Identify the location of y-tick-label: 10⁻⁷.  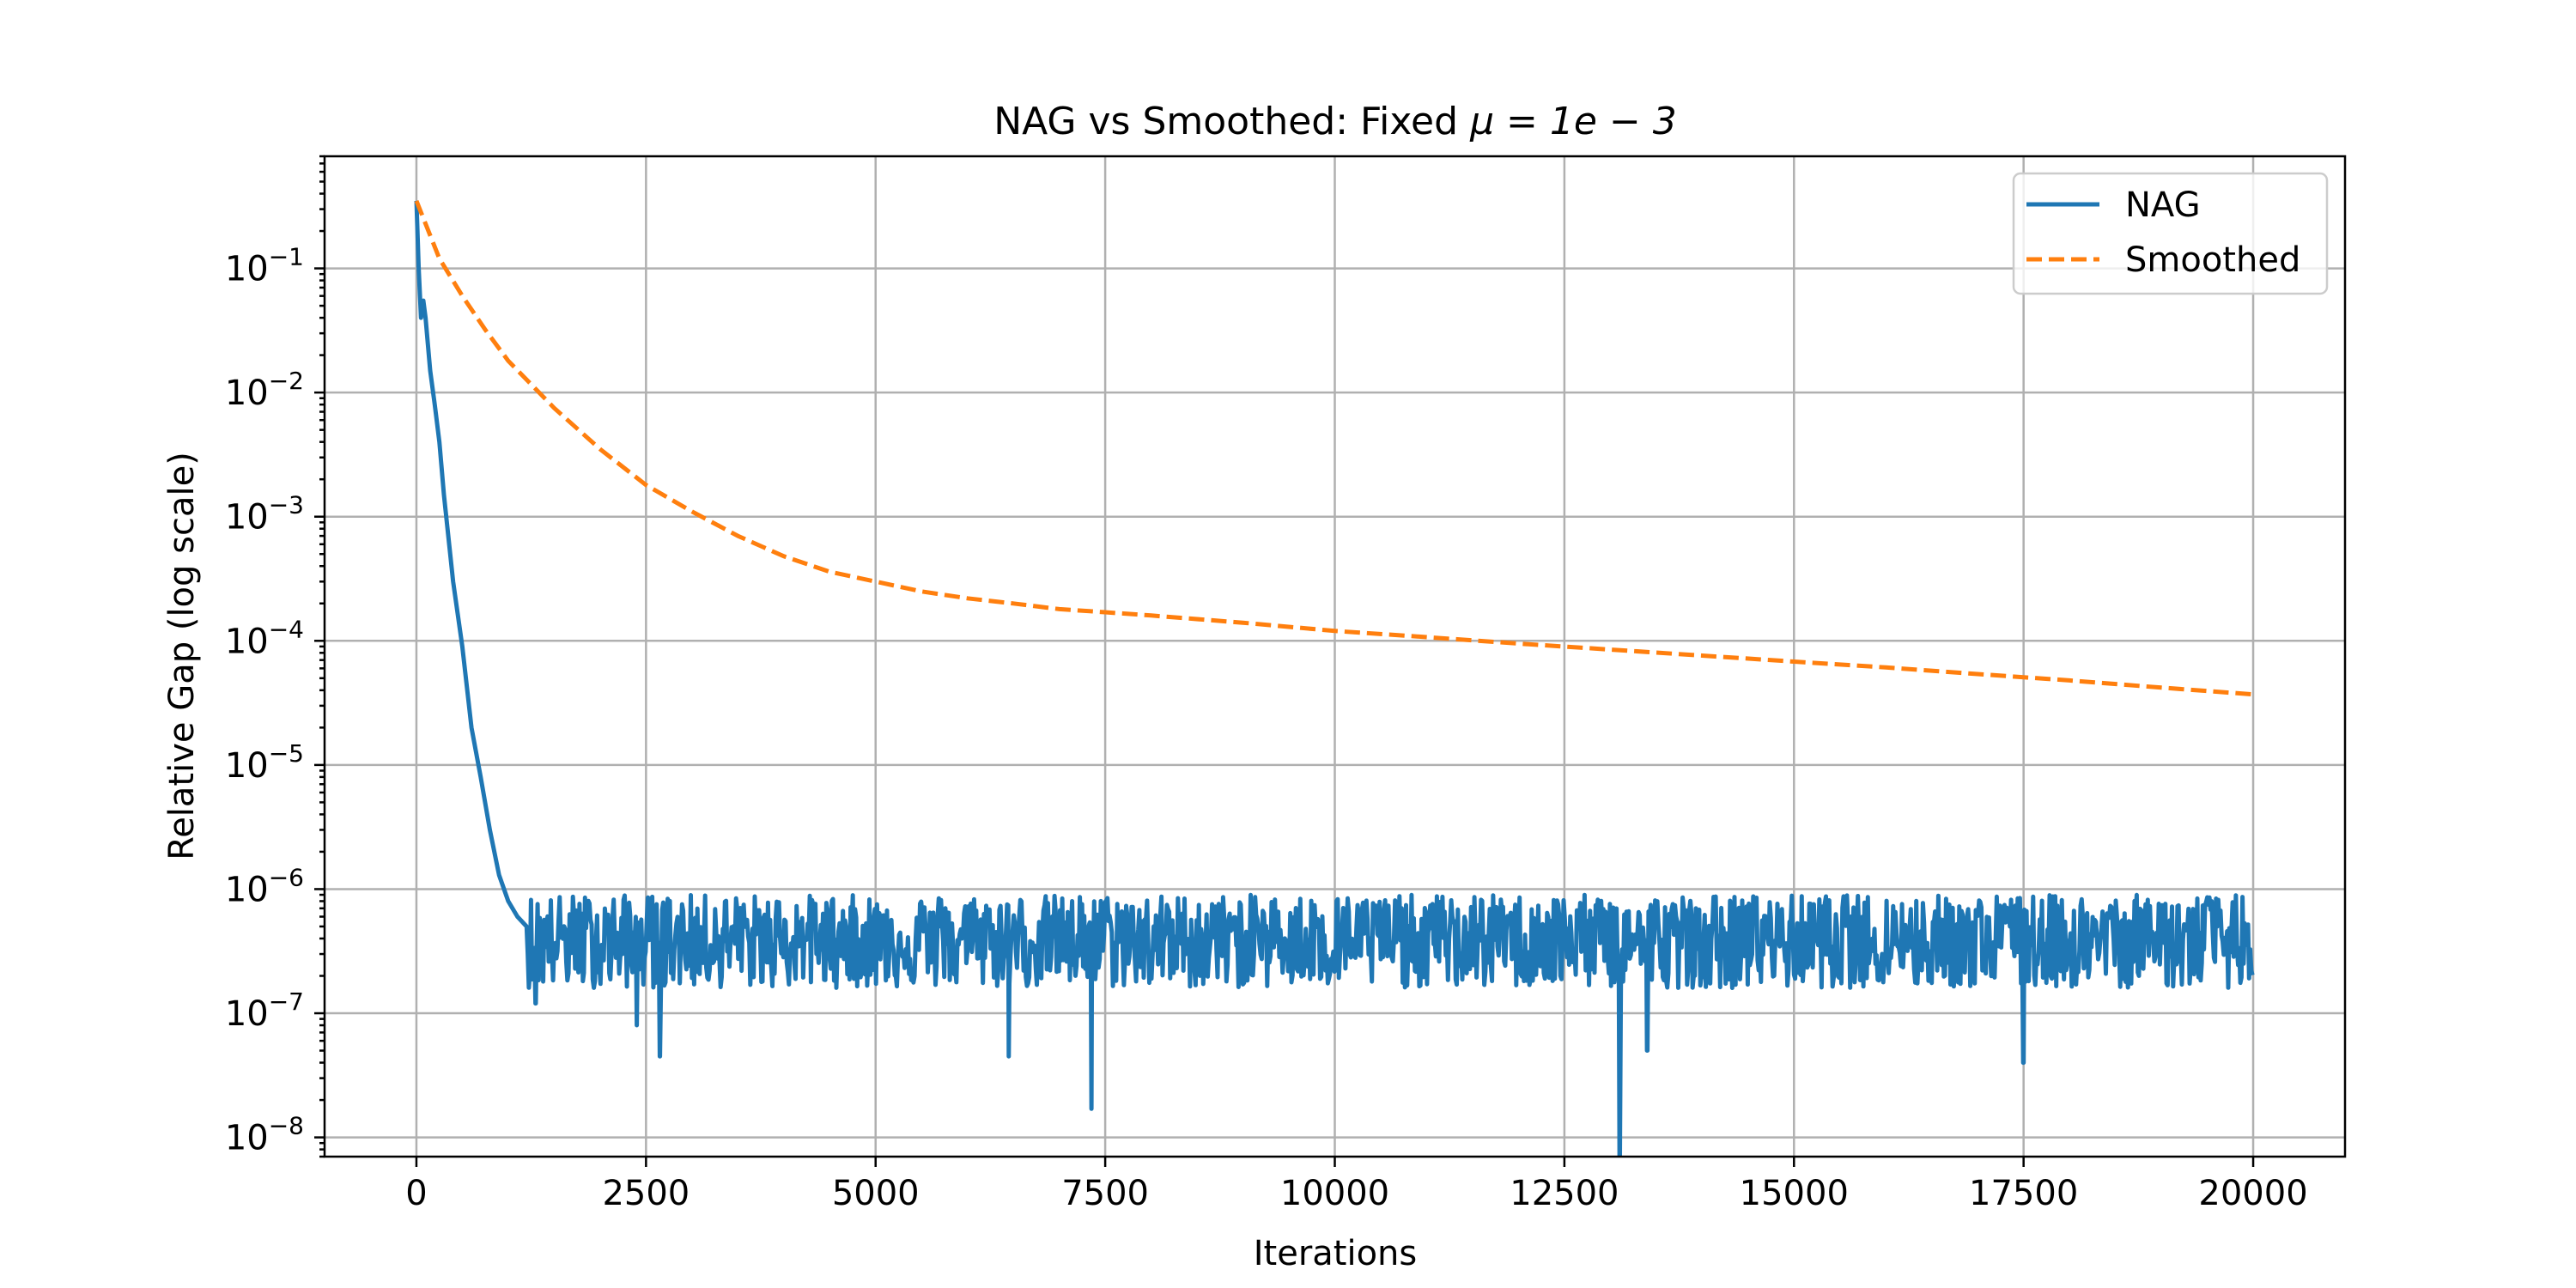
(264, 1010).